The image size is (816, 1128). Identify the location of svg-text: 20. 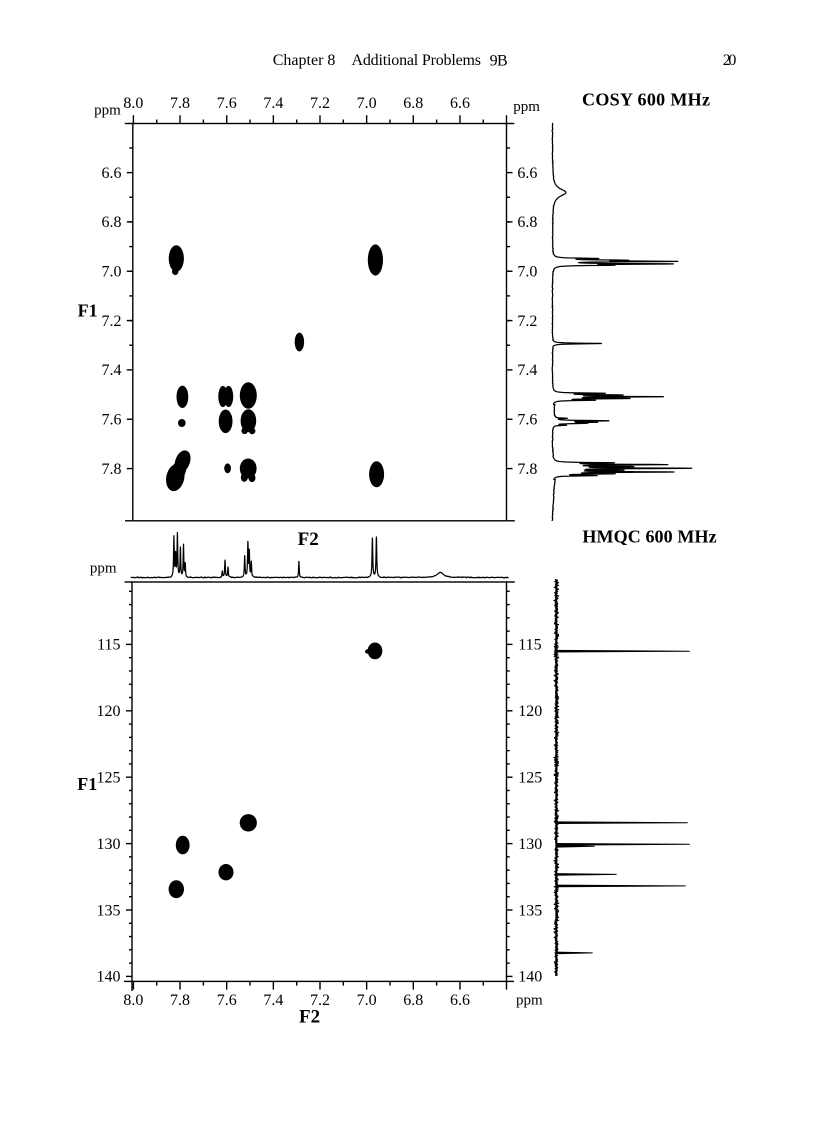
(730, 60).